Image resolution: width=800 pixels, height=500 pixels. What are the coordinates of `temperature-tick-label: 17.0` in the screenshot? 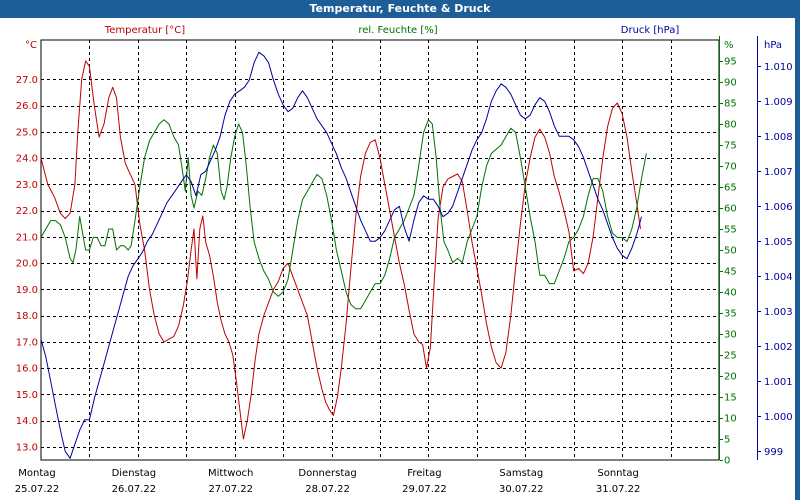 It's located at (27, 342).